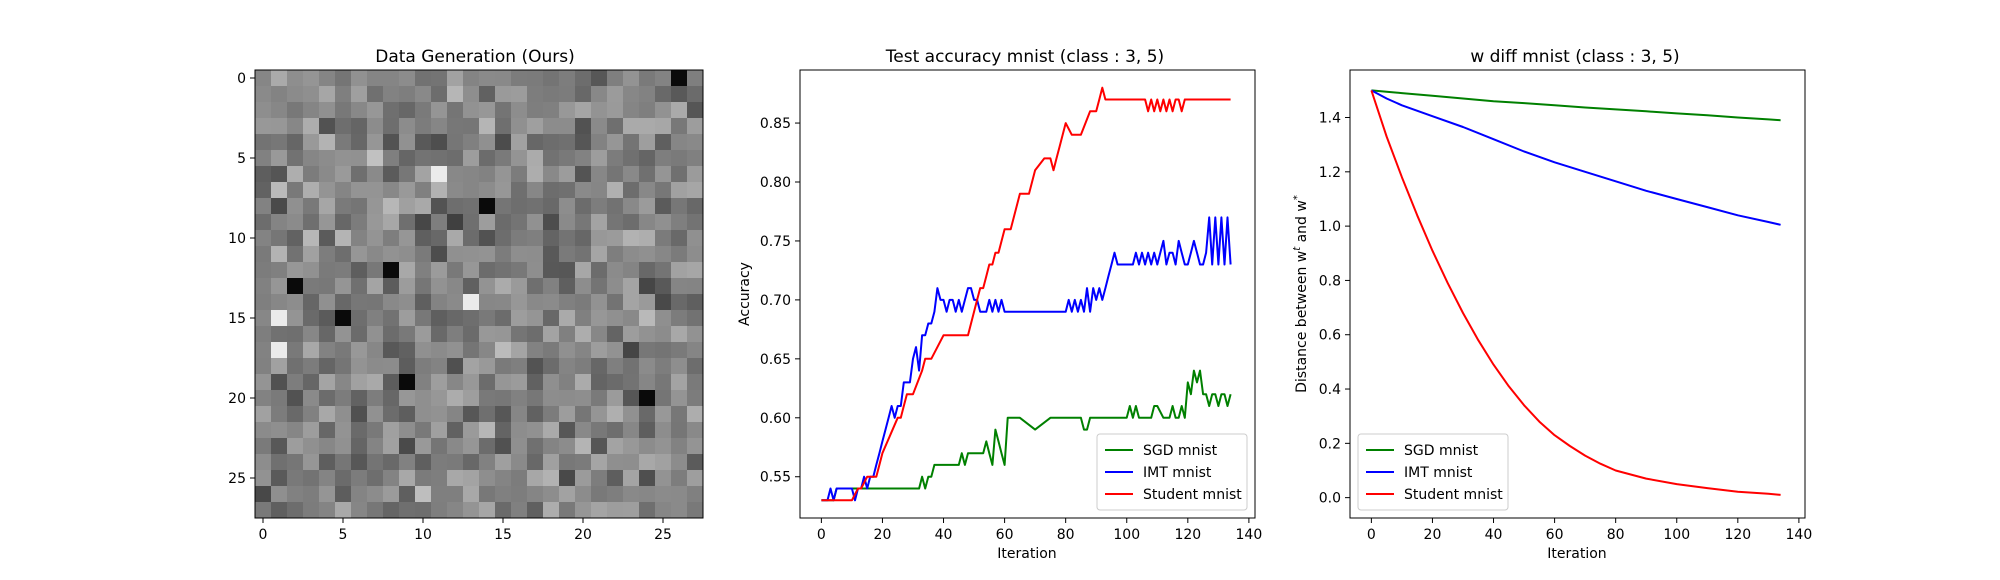  What do you see at coordinates (1555, 535) in the screenshot?
I see `xtick-label: 60` at bounding box center [1555, 535].